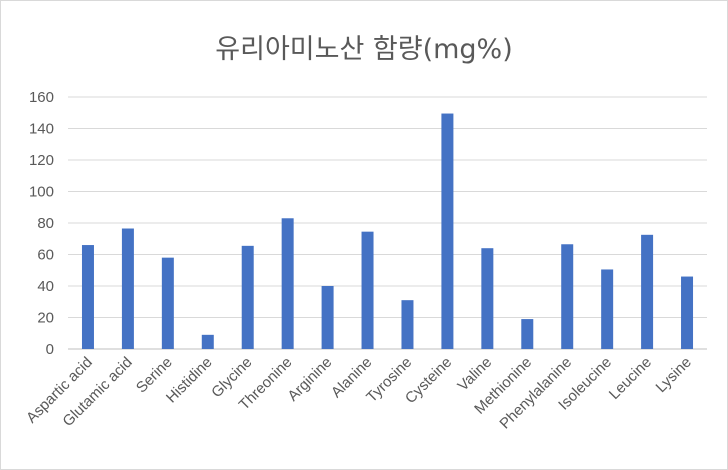 Image resolution: width=728 pixels, height=470 pixels. Describe the element at coordinates (45, 255) in the screenshot. I see `y-tick-label: 60` at that location.